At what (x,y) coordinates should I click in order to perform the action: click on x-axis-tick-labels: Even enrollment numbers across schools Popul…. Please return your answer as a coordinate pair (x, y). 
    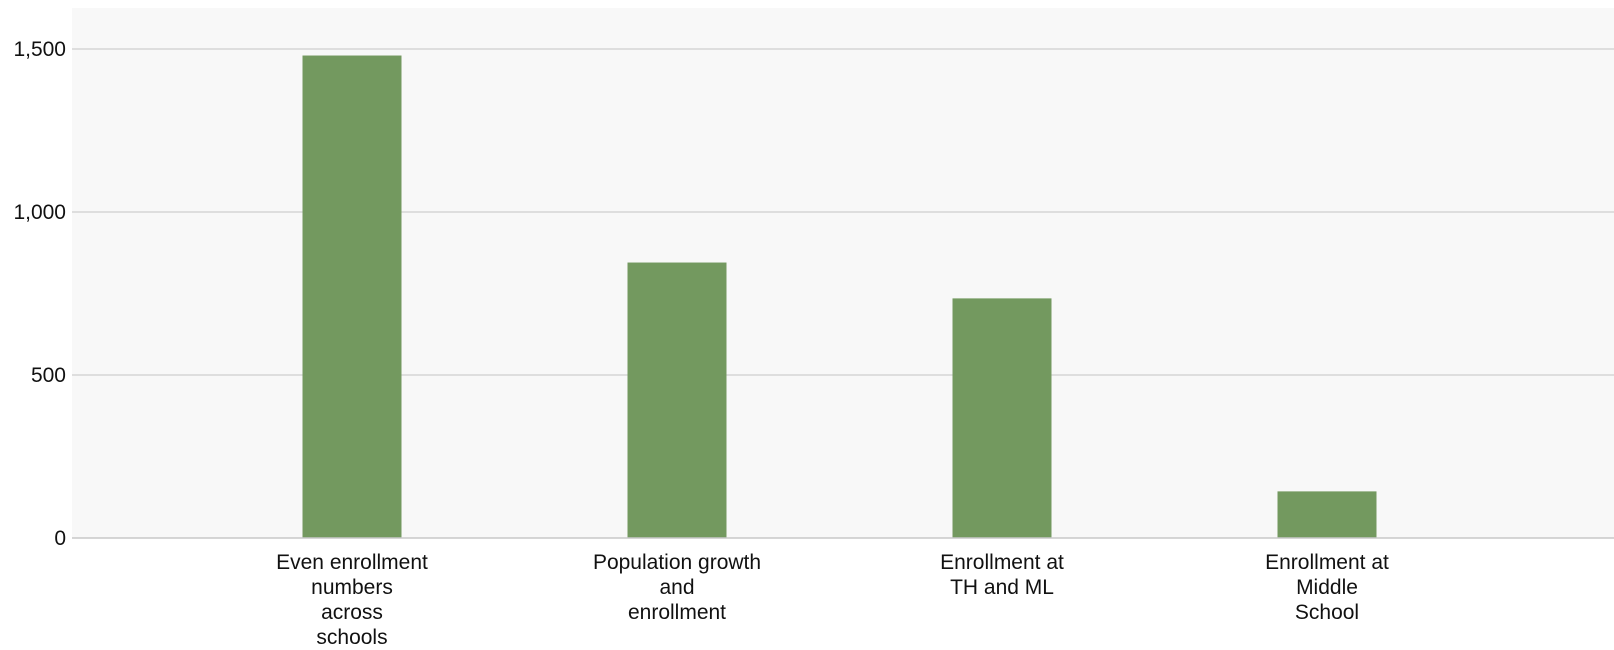
    Looking at the image, I should click on (832, 600).